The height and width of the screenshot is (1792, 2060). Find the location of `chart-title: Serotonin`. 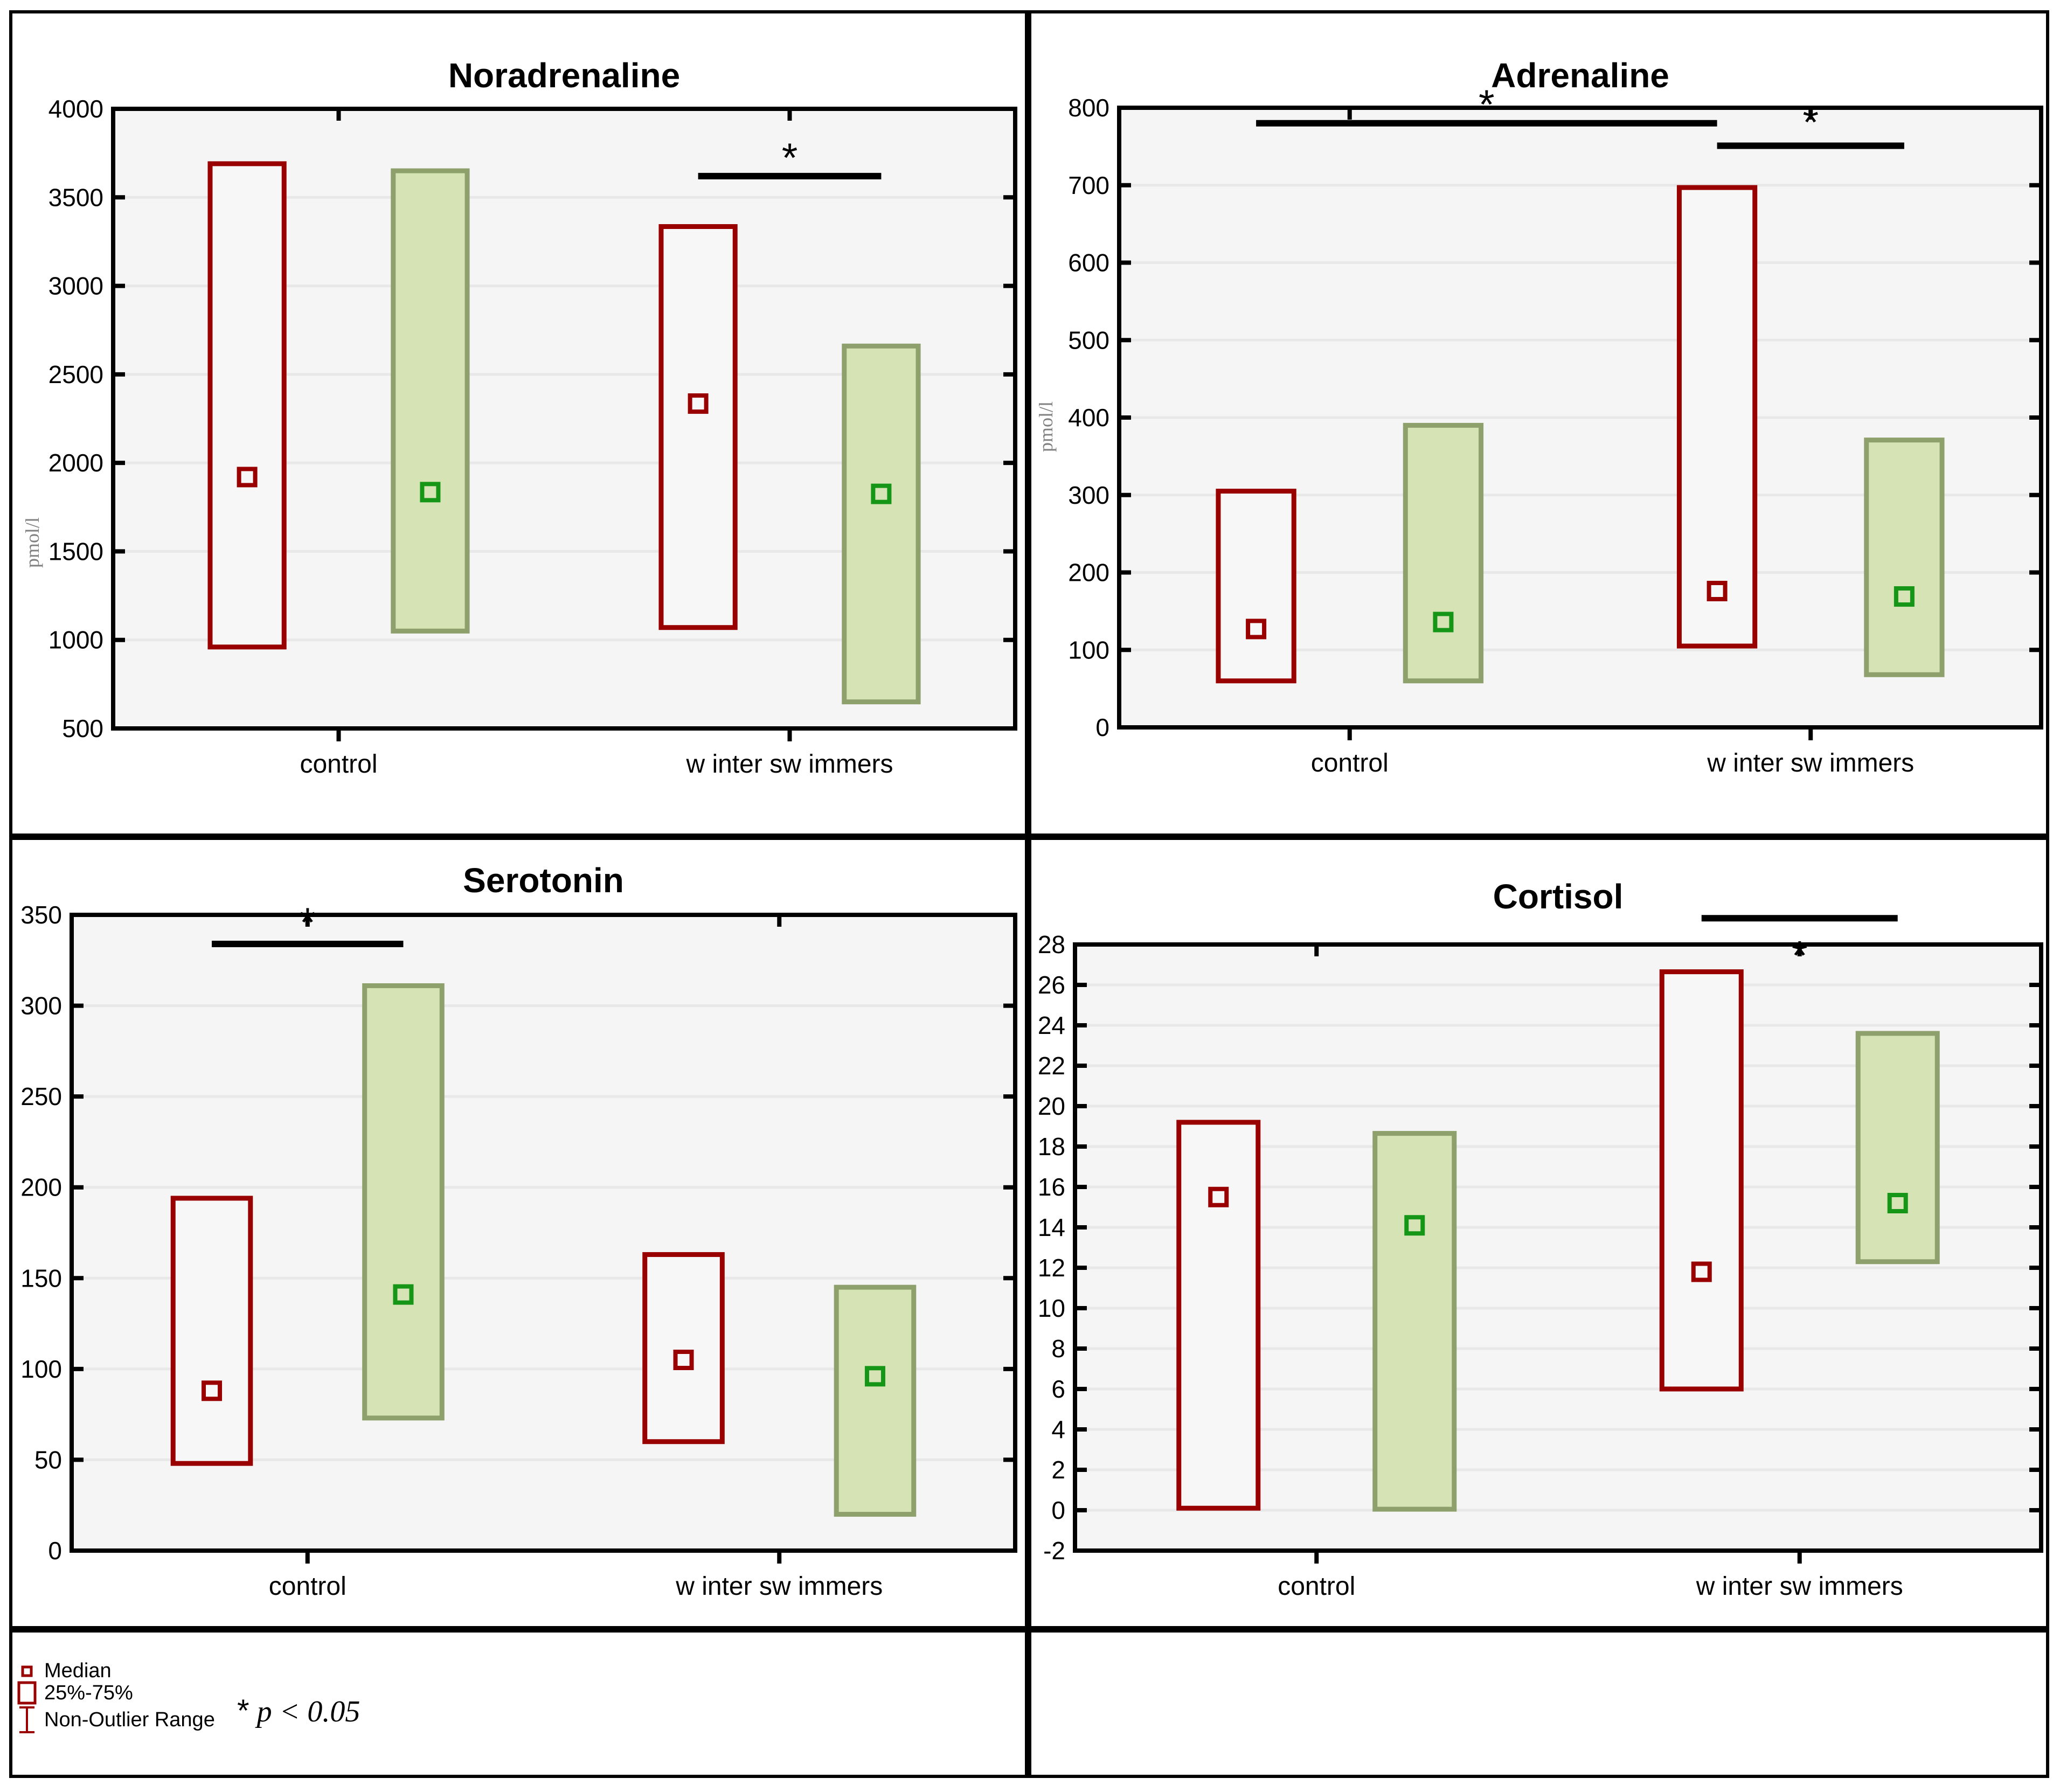

chart-title: Serotonin is located at coordinates (543, 881).